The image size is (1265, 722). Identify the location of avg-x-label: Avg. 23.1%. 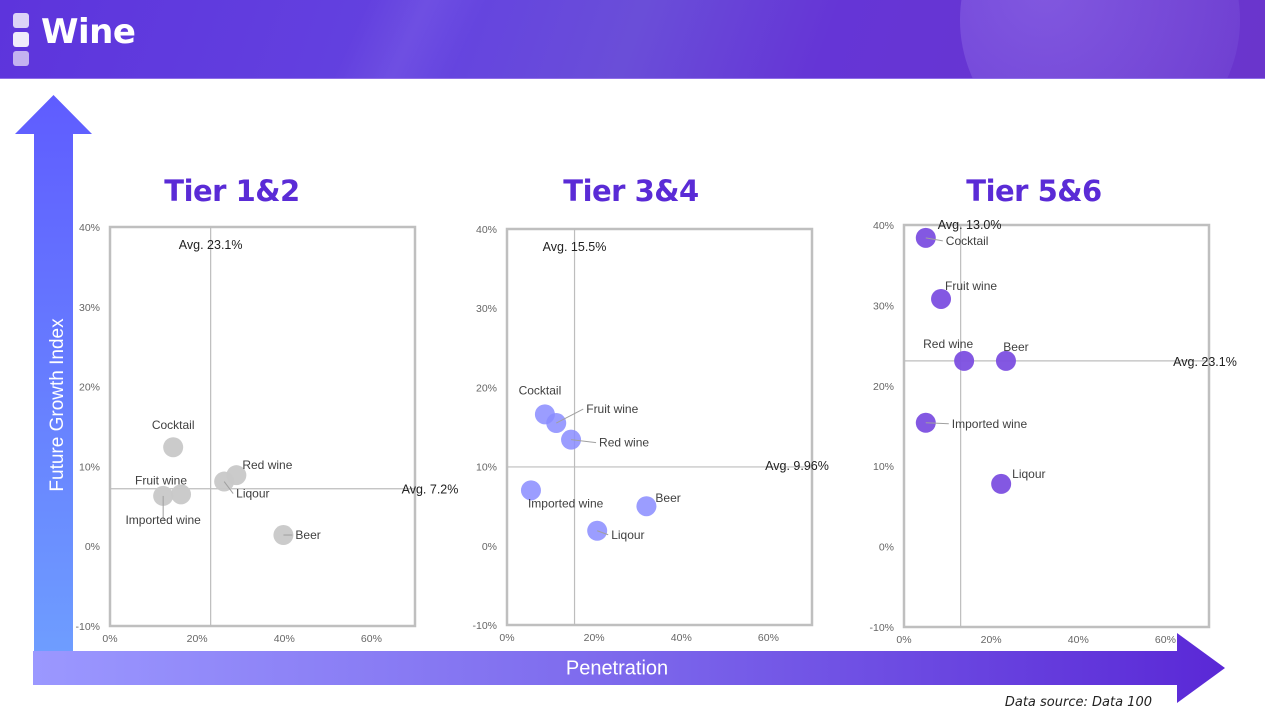
(211, 245).